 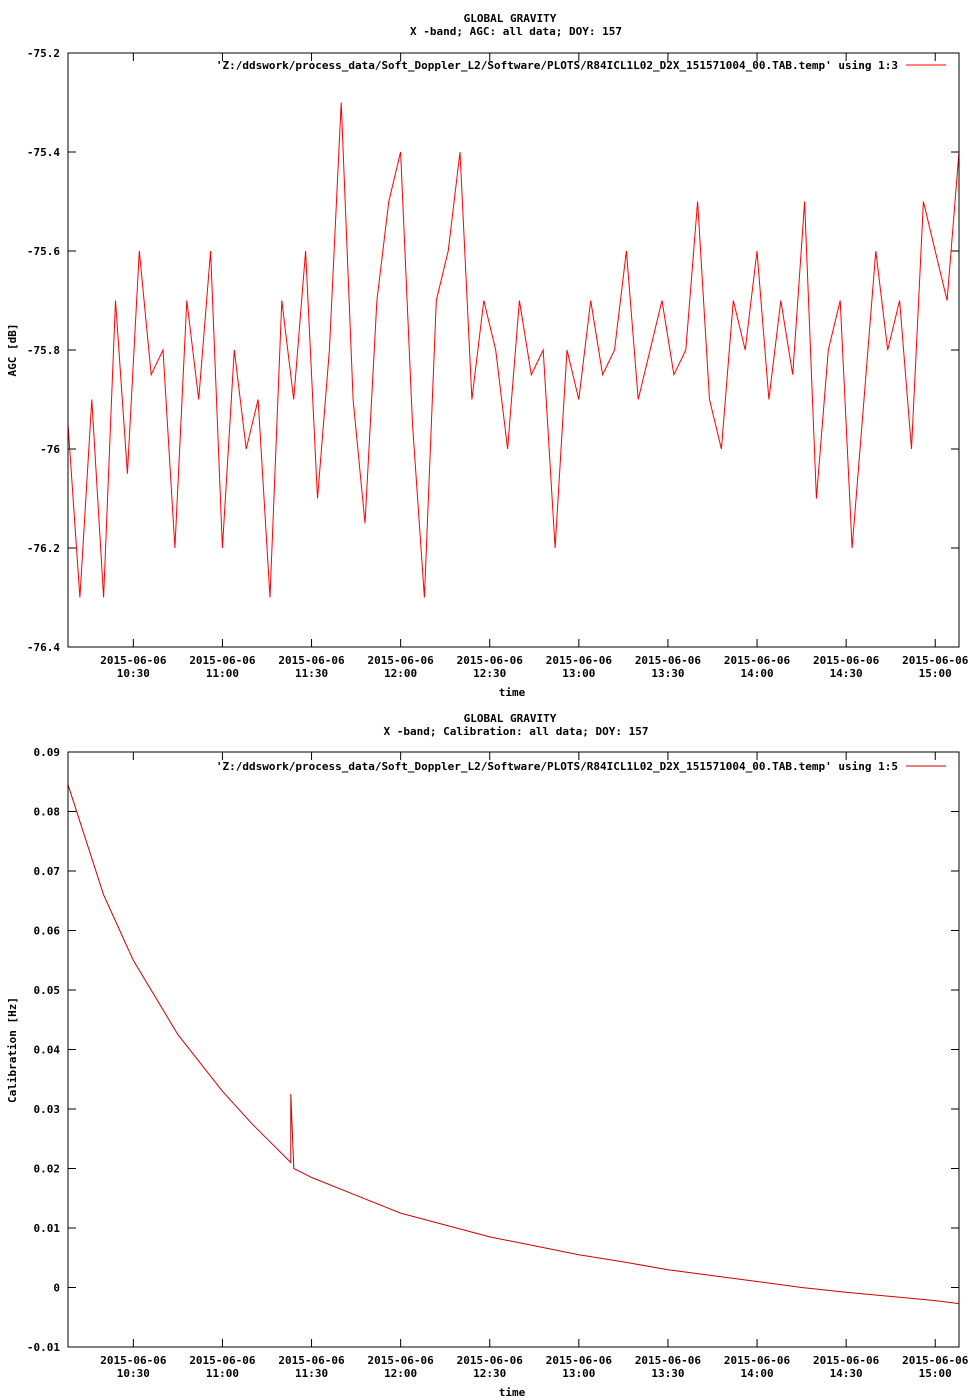 I want to click on y-tick-label: -76, so click(x=50, y=449).